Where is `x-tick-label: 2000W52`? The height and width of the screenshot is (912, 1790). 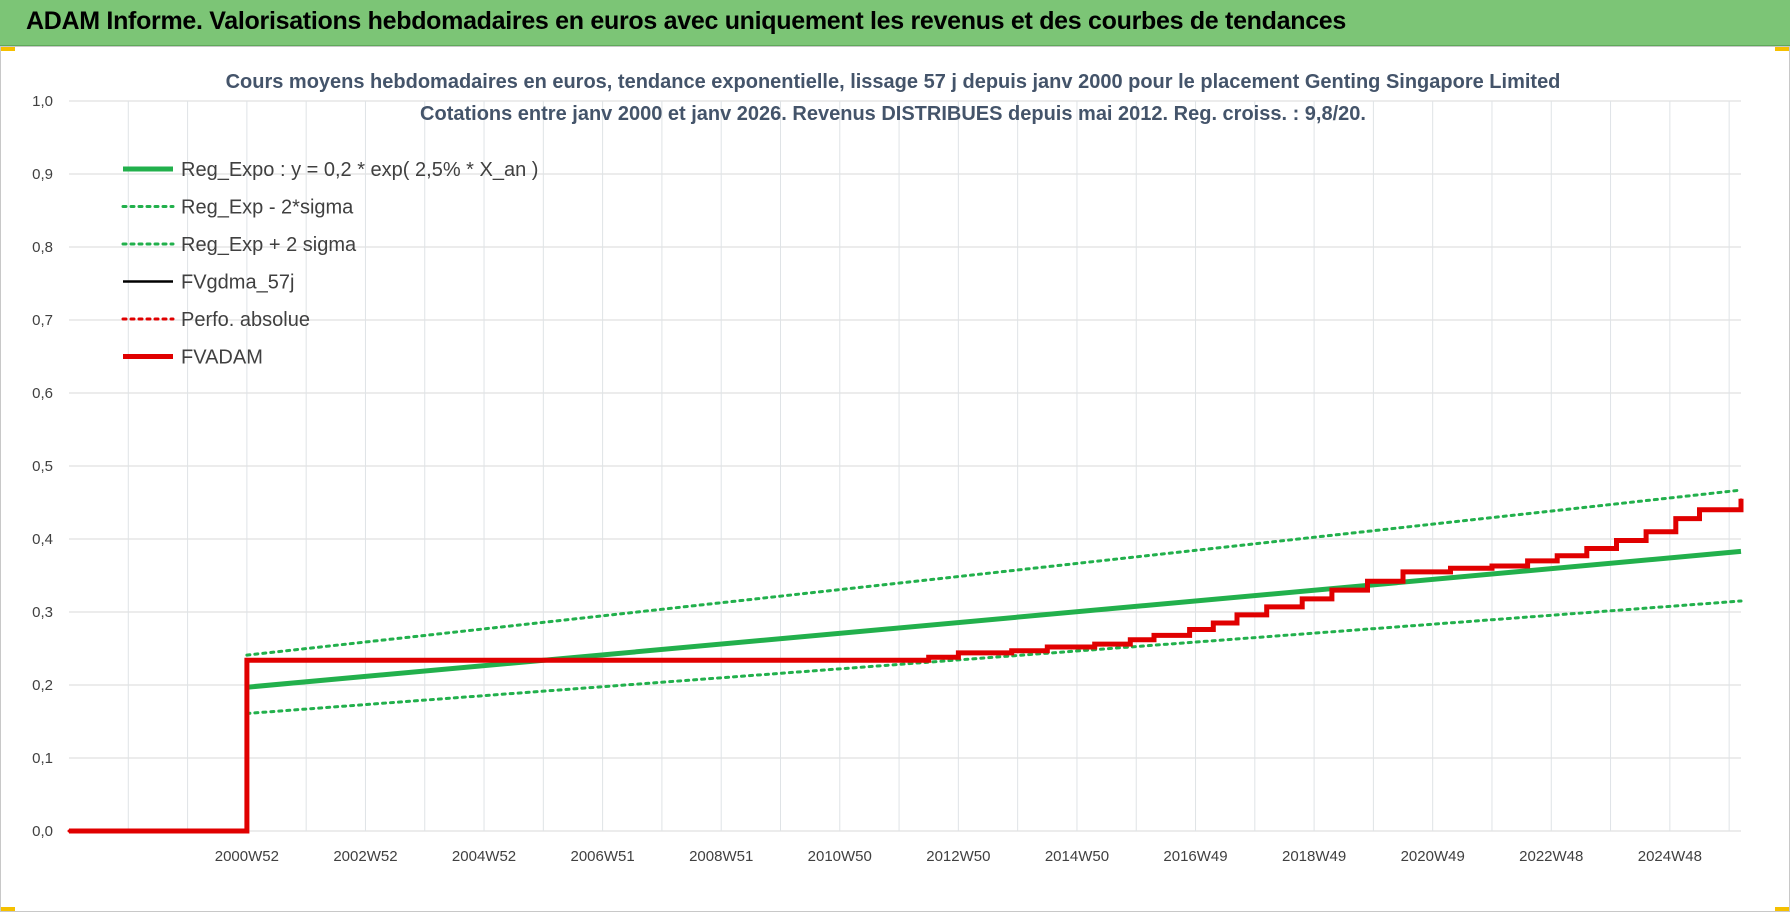
x-tick-label: 2000W52 is located at coordinates (247, 856).